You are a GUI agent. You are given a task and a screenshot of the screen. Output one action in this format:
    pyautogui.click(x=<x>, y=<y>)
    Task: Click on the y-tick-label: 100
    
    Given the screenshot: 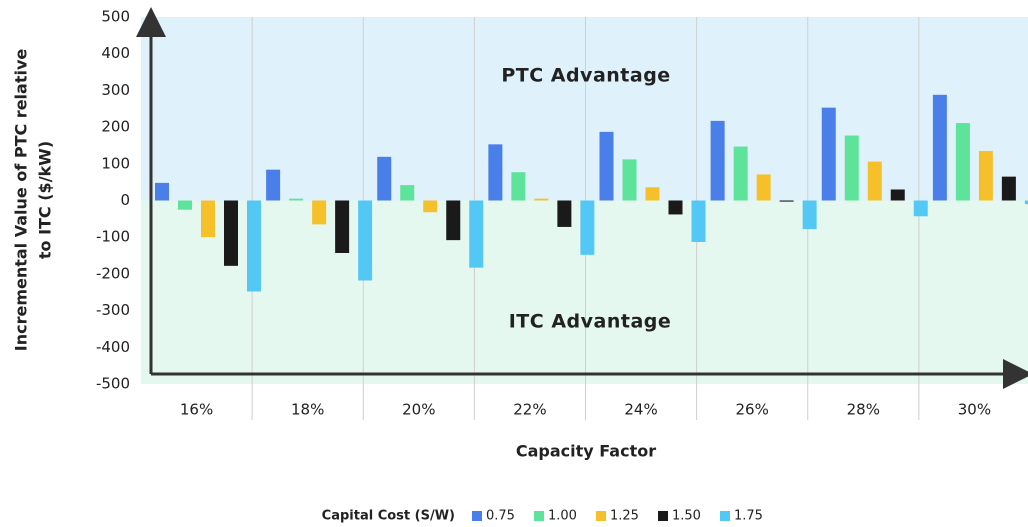 What is the action you would take?
    pyautogui.click(x=115, y=163)
    